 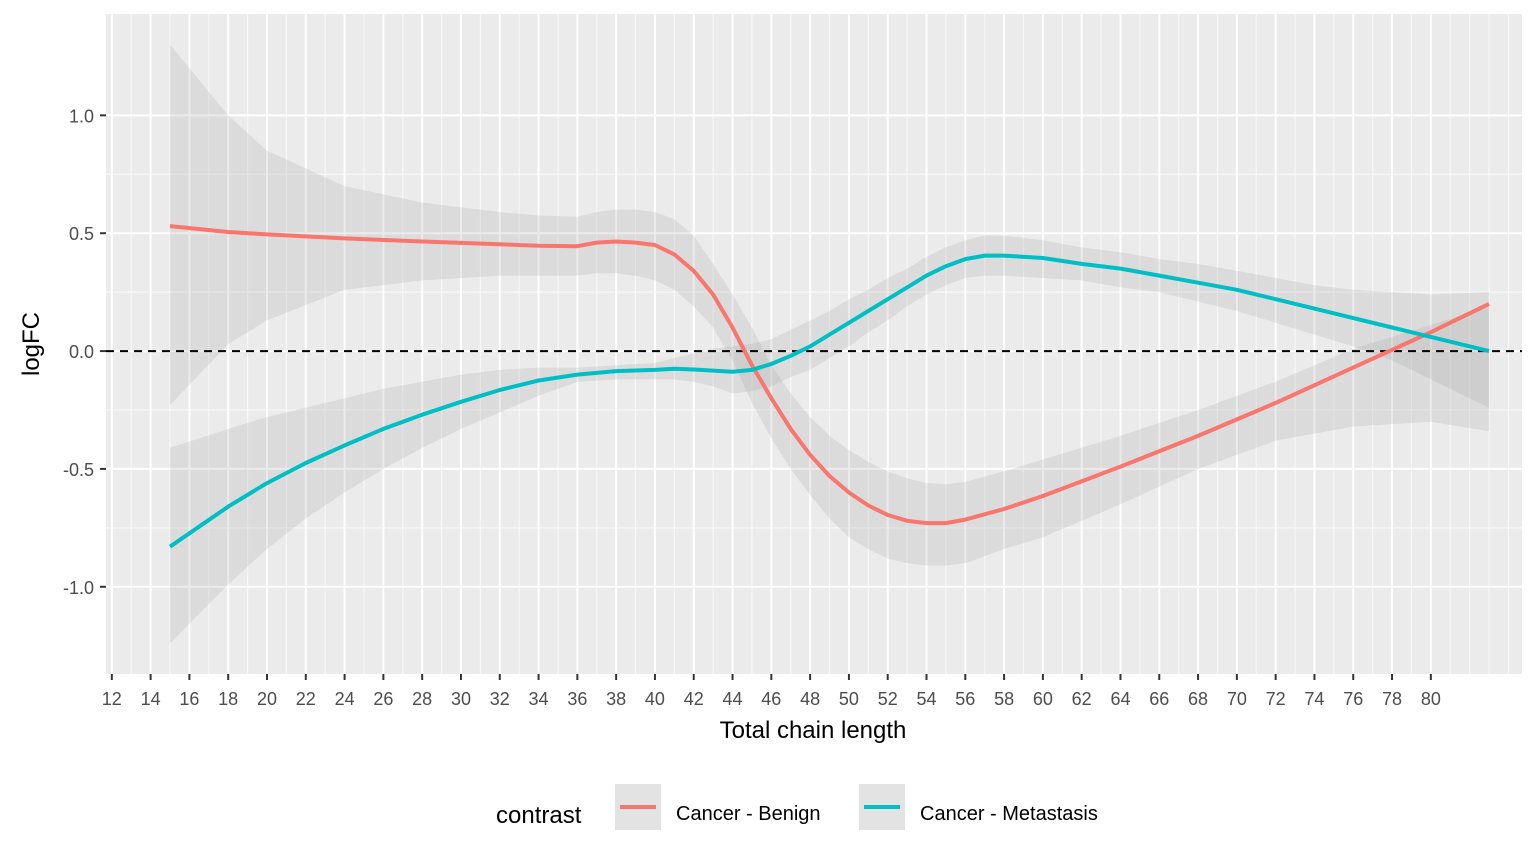 What do you see at coordinates (306, 699) in the screenshot?
I see `x-tick-label: 22` at bounding box center [306, 699].